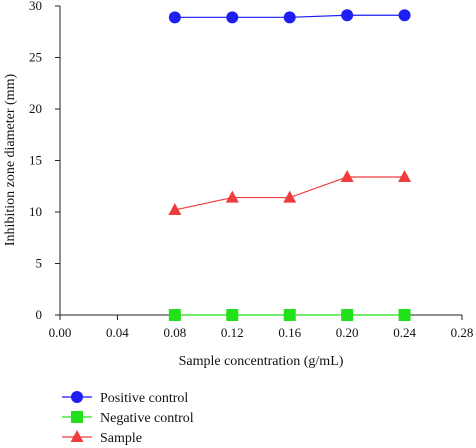 Image resolution: width=476 pixels, height=448 pixels. What do you see at coordinates (35, 108) in the screenshot?
I see `y-tick-label: 20` at bounding box center [35, 108].